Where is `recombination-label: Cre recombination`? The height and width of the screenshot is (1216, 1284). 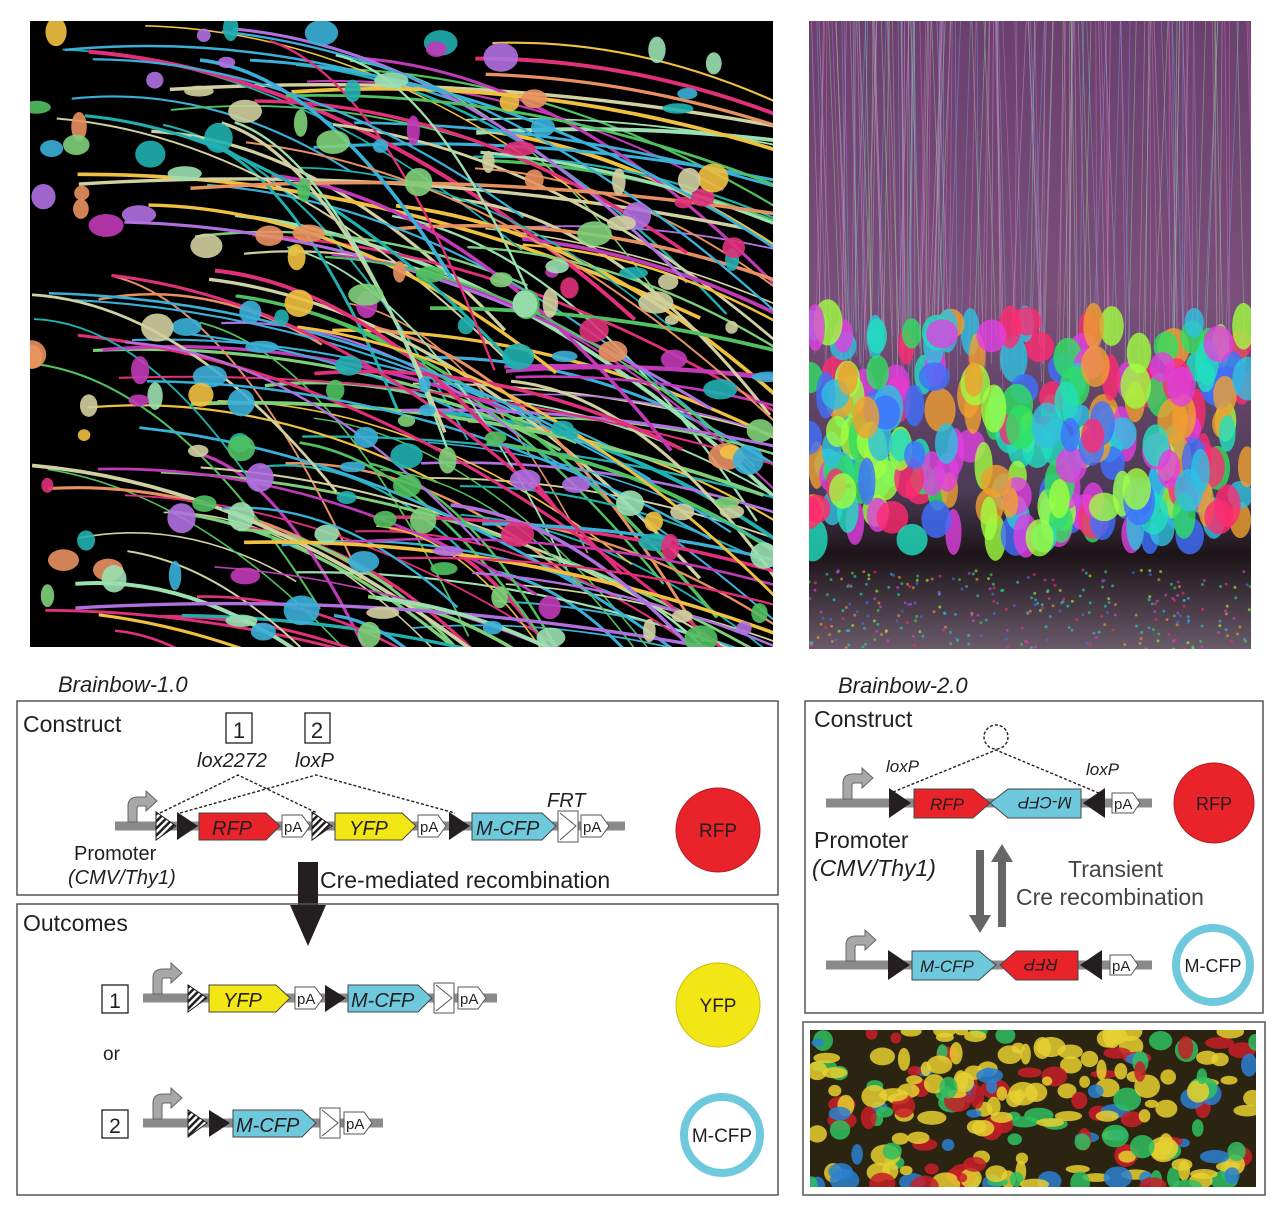 recombination-label: Cre recombination is located at coordinates (1110, 897).